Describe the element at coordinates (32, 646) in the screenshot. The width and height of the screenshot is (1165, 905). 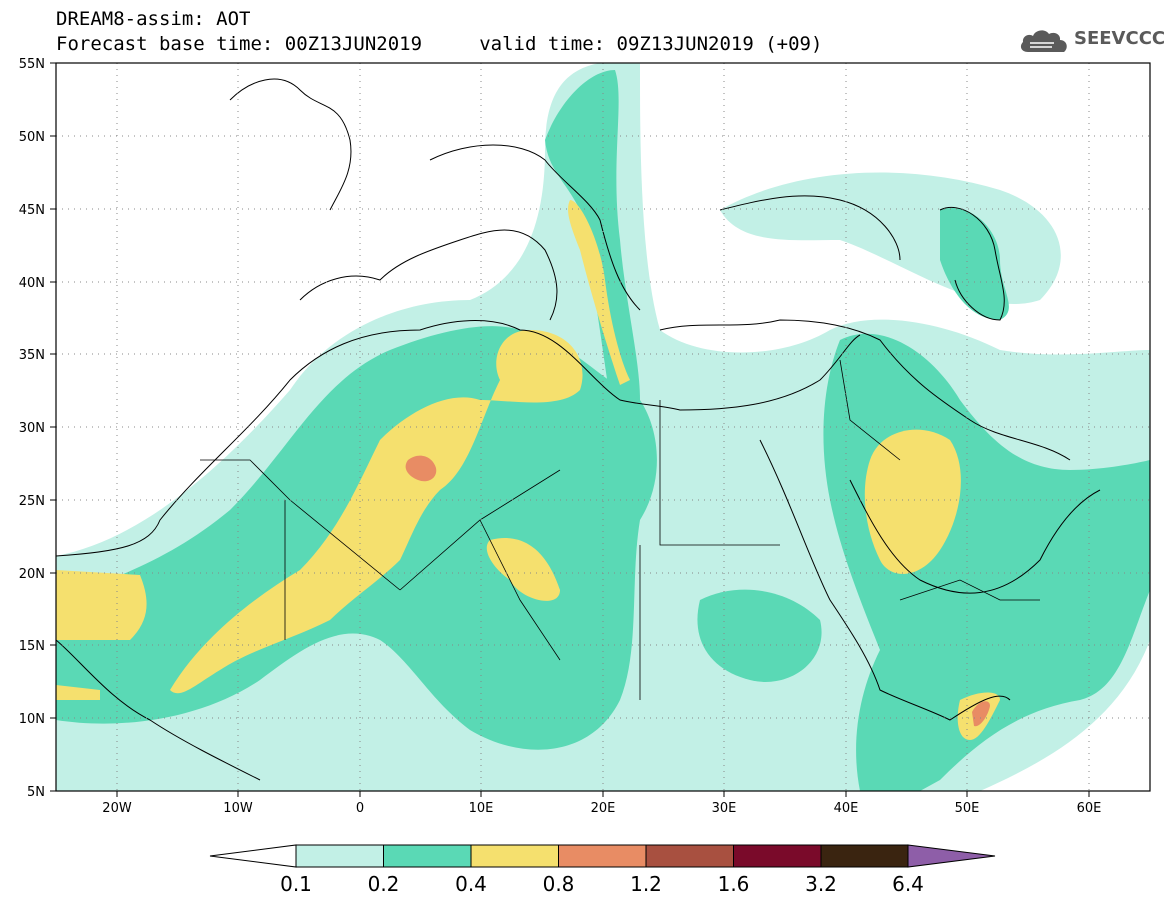
I see `lat-label: 15N` at that location.